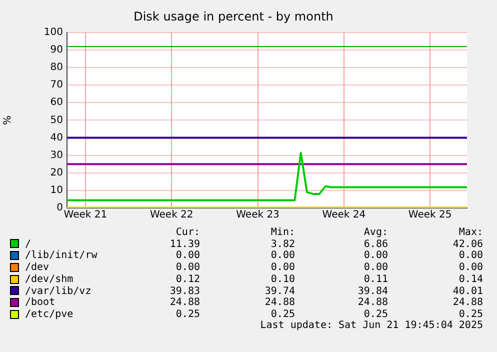 The width and height of the screenshot is (497, 352). I want to click on text: Max:, so click(470, 233).